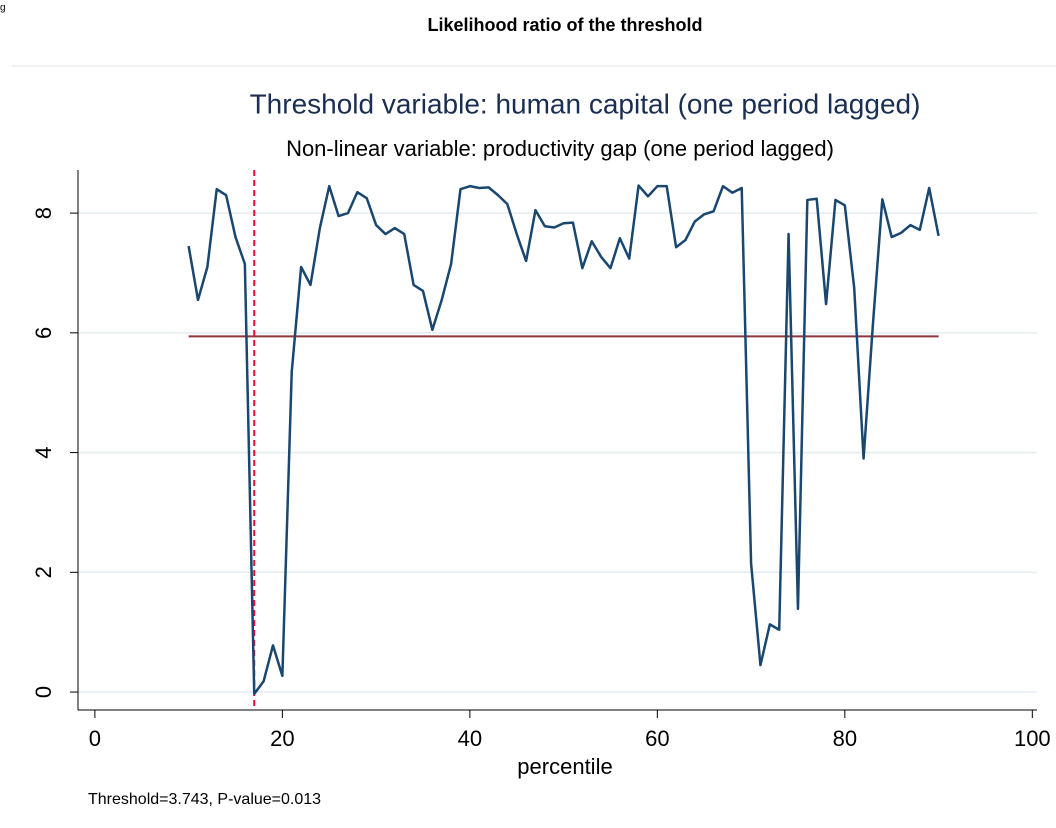  What do you see at coordinates (470, 738) in the screenshot?
I see `x-tick-label: 40` at bounding box center [470, 738].